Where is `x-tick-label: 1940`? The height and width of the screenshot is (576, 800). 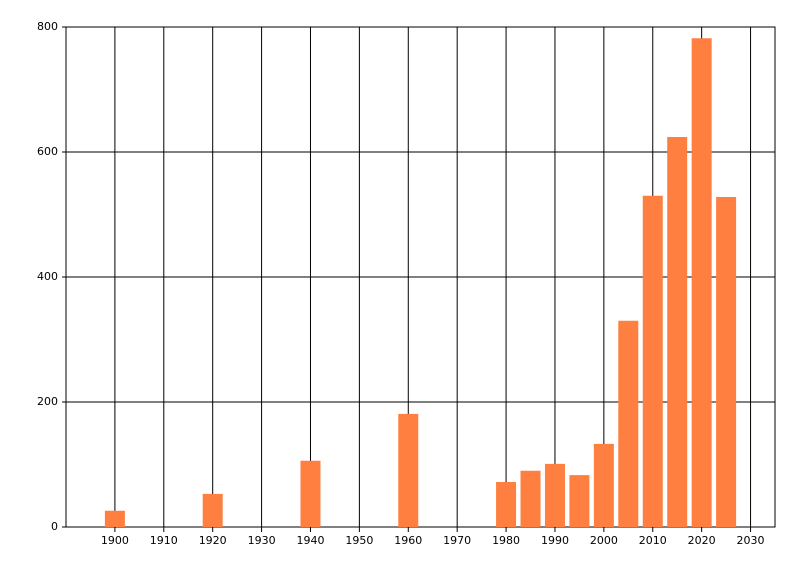 x-tick-label: 1940 is located at coordinates (310, 540).